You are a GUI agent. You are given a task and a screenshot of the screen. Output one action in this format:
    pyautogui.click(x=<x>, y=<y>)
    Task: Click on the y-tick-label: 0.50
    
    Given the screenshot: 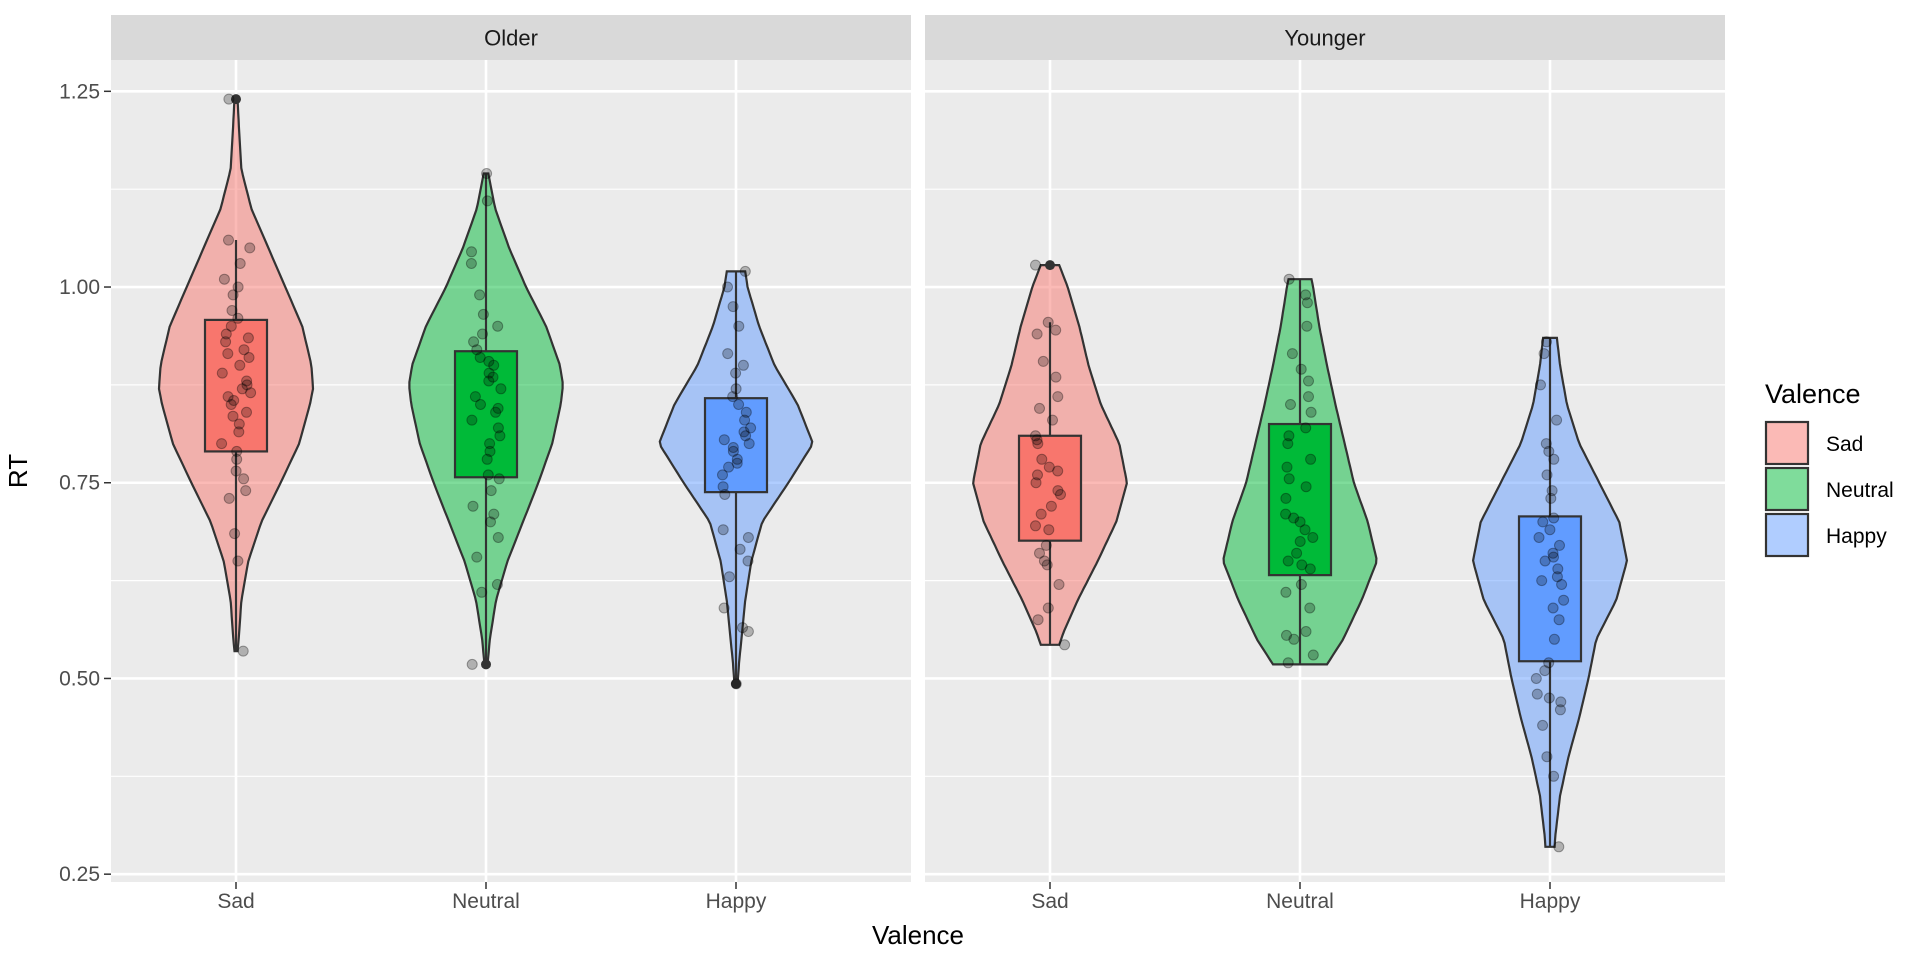 What is the action you would take?
    pyautogui.click(x=79, y=678)
    